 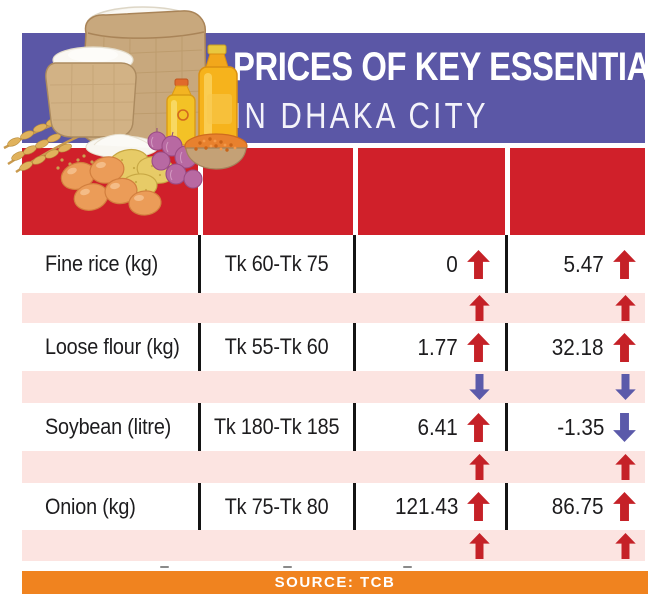 I want to click on source-label: SOURCE: TCB, so click(x=335, y=582).